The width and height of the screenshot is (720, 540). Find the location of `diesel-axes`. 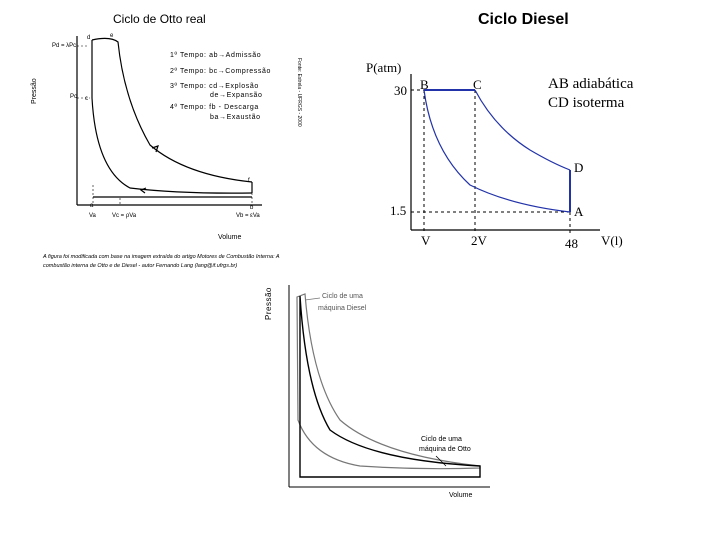

diesel-axes is located at coordinates (505, 152).